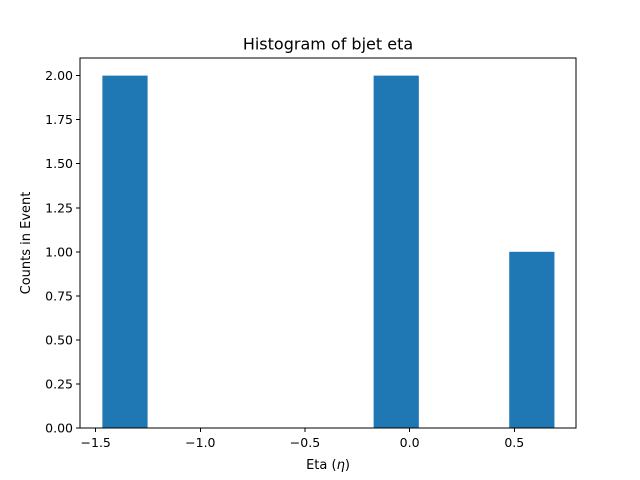 The image size is (640, 480). What do you see at coordinates (59, 383) in the screenshot?
I see `y-tick-label: 0.25` at bounding box center [59, 383].